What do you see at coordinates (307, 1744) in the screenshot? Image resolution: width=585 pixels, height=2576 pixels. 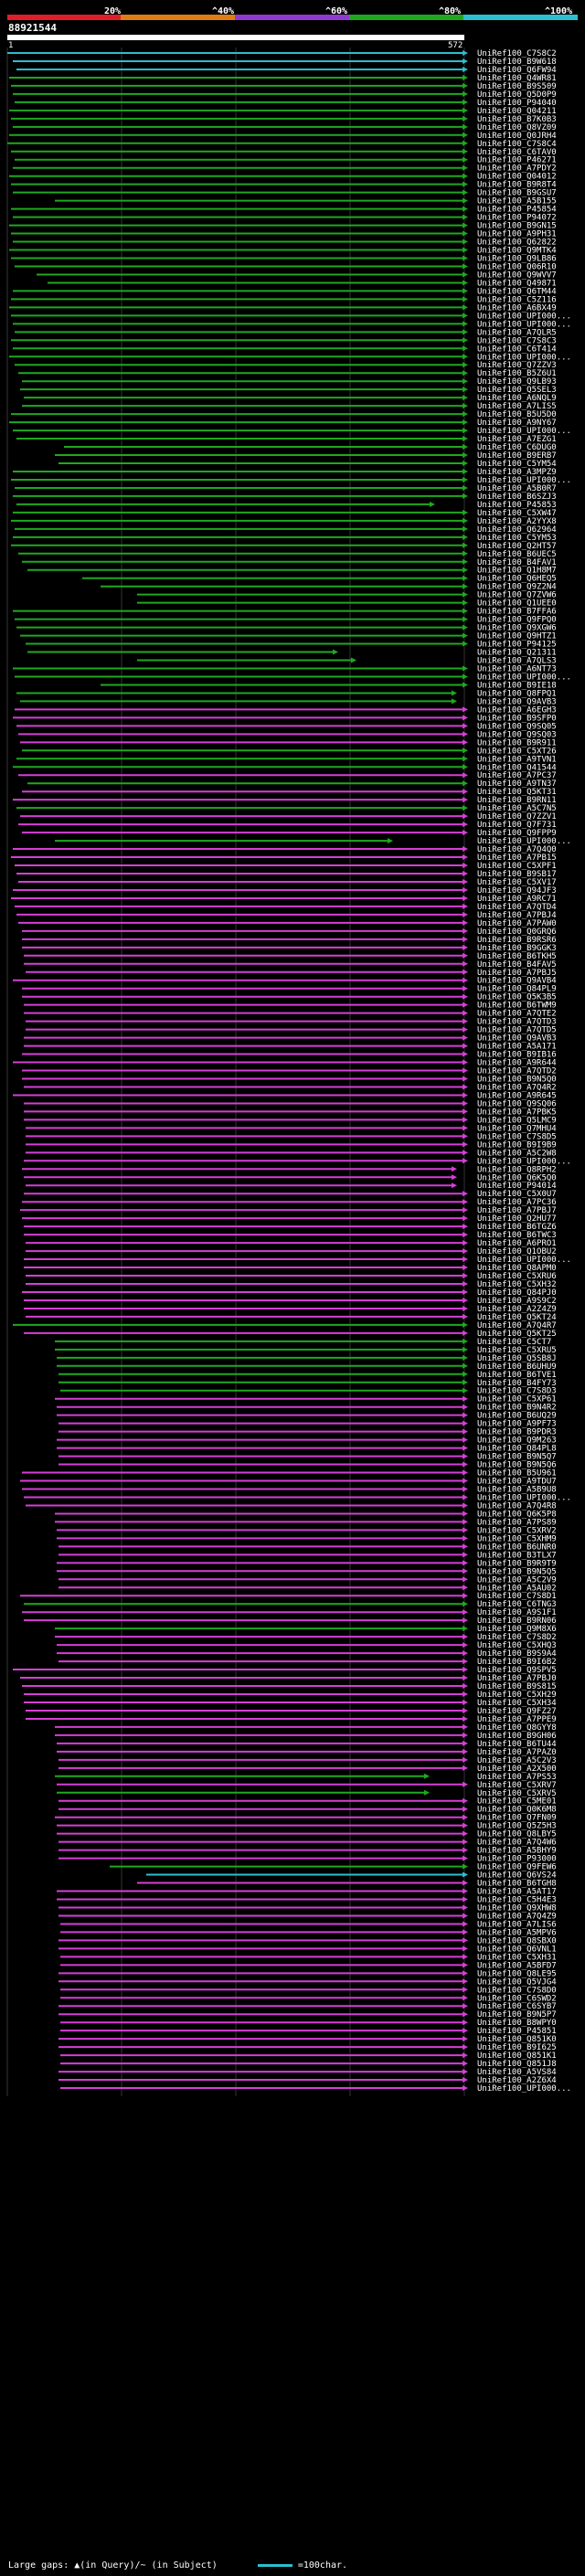 I see `hit-row: UniRef100_B6TU44` at bounding box center [307, 1744].